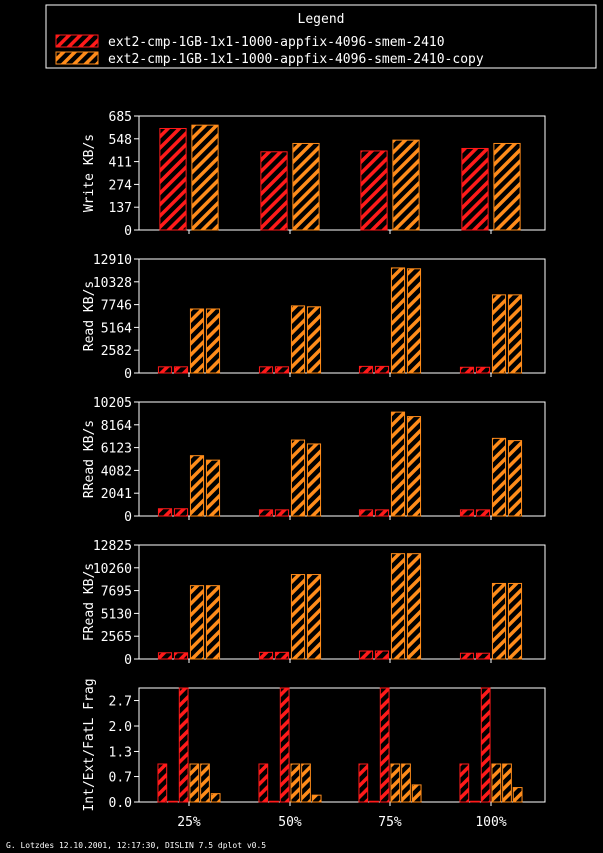 This screenshot has width=603, height=853. Describe the element at coordinates (120, 702) in the screenshot. I see `y-tick-label: 2.7` at that location.